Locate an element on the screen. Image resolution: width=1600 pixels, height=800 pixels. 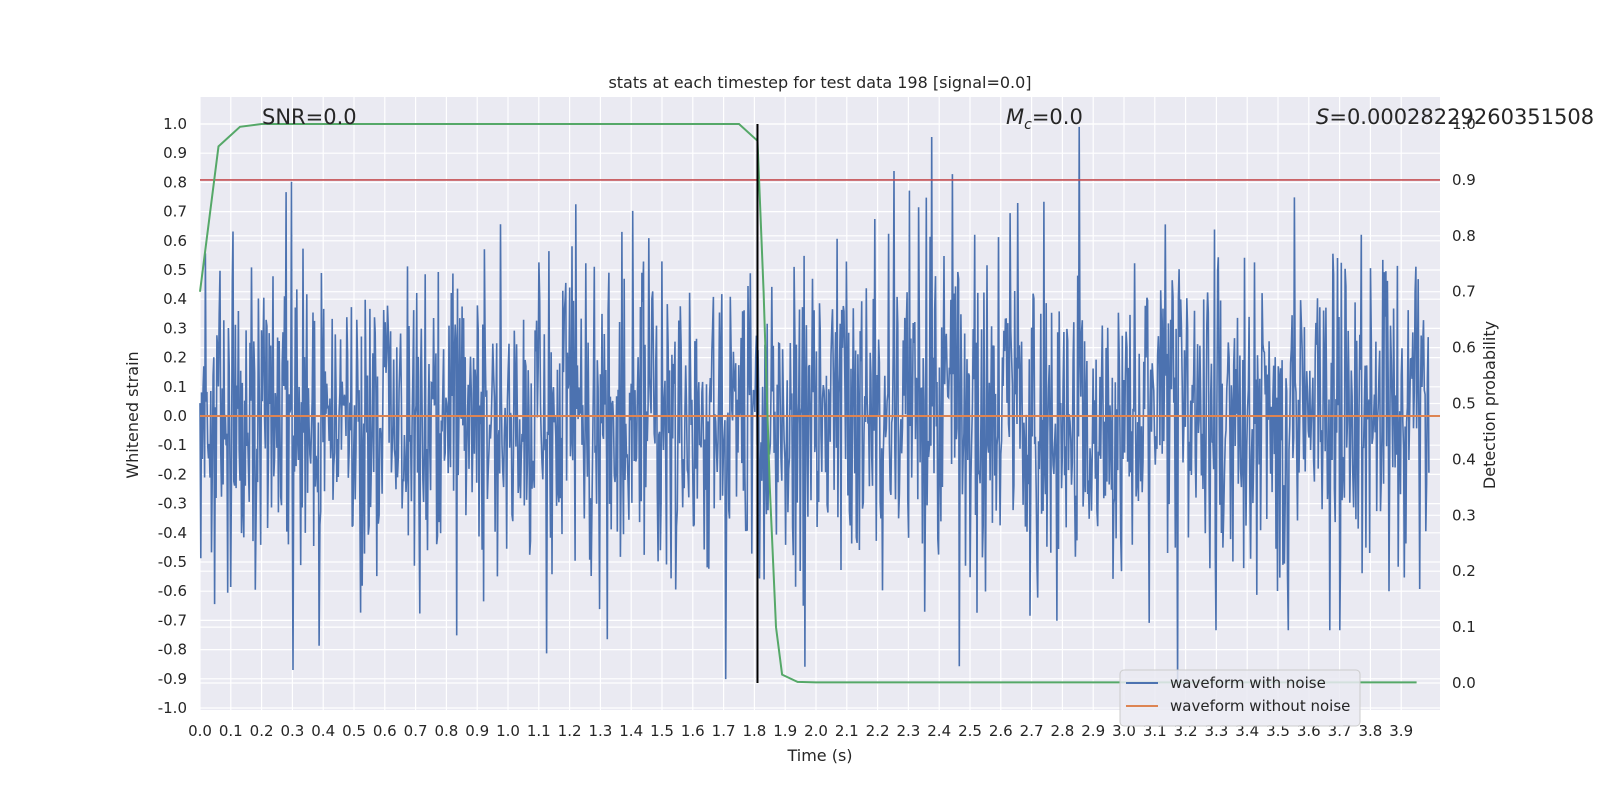
s-annotation: S=0.00028229260351508 is located at coordinates (1455, 117).